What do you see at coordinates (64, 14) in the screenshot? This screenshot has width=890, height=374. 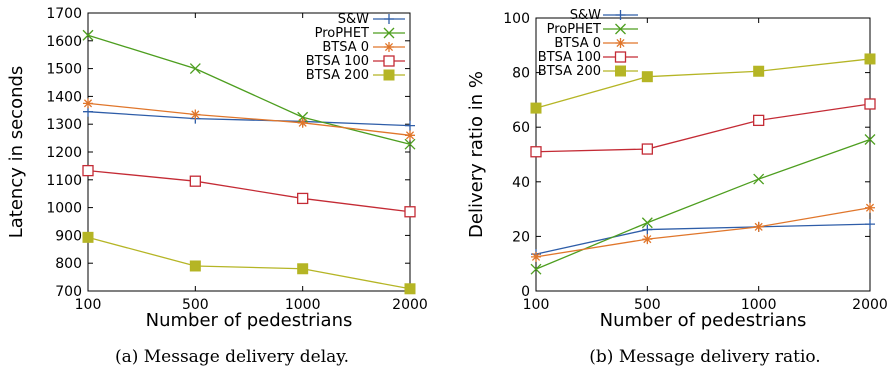 I see `y-tick-label: 1700` at bounding box center [64, 14].